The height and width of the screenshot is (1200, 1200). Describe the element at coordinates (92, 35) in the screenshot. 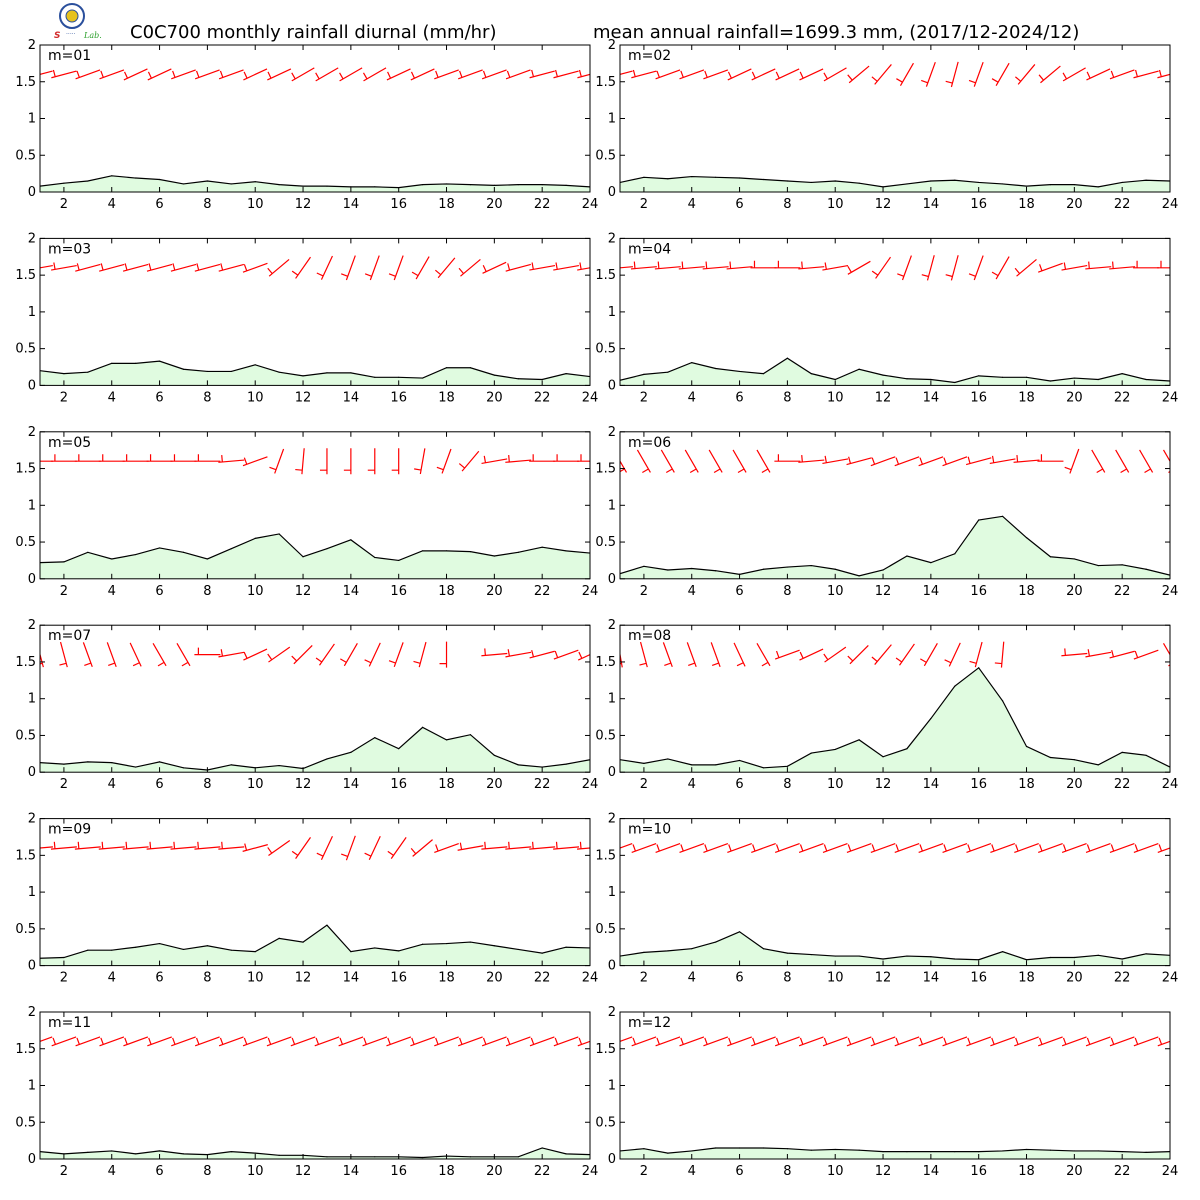

I see `logo-text: Lab.` at that location.